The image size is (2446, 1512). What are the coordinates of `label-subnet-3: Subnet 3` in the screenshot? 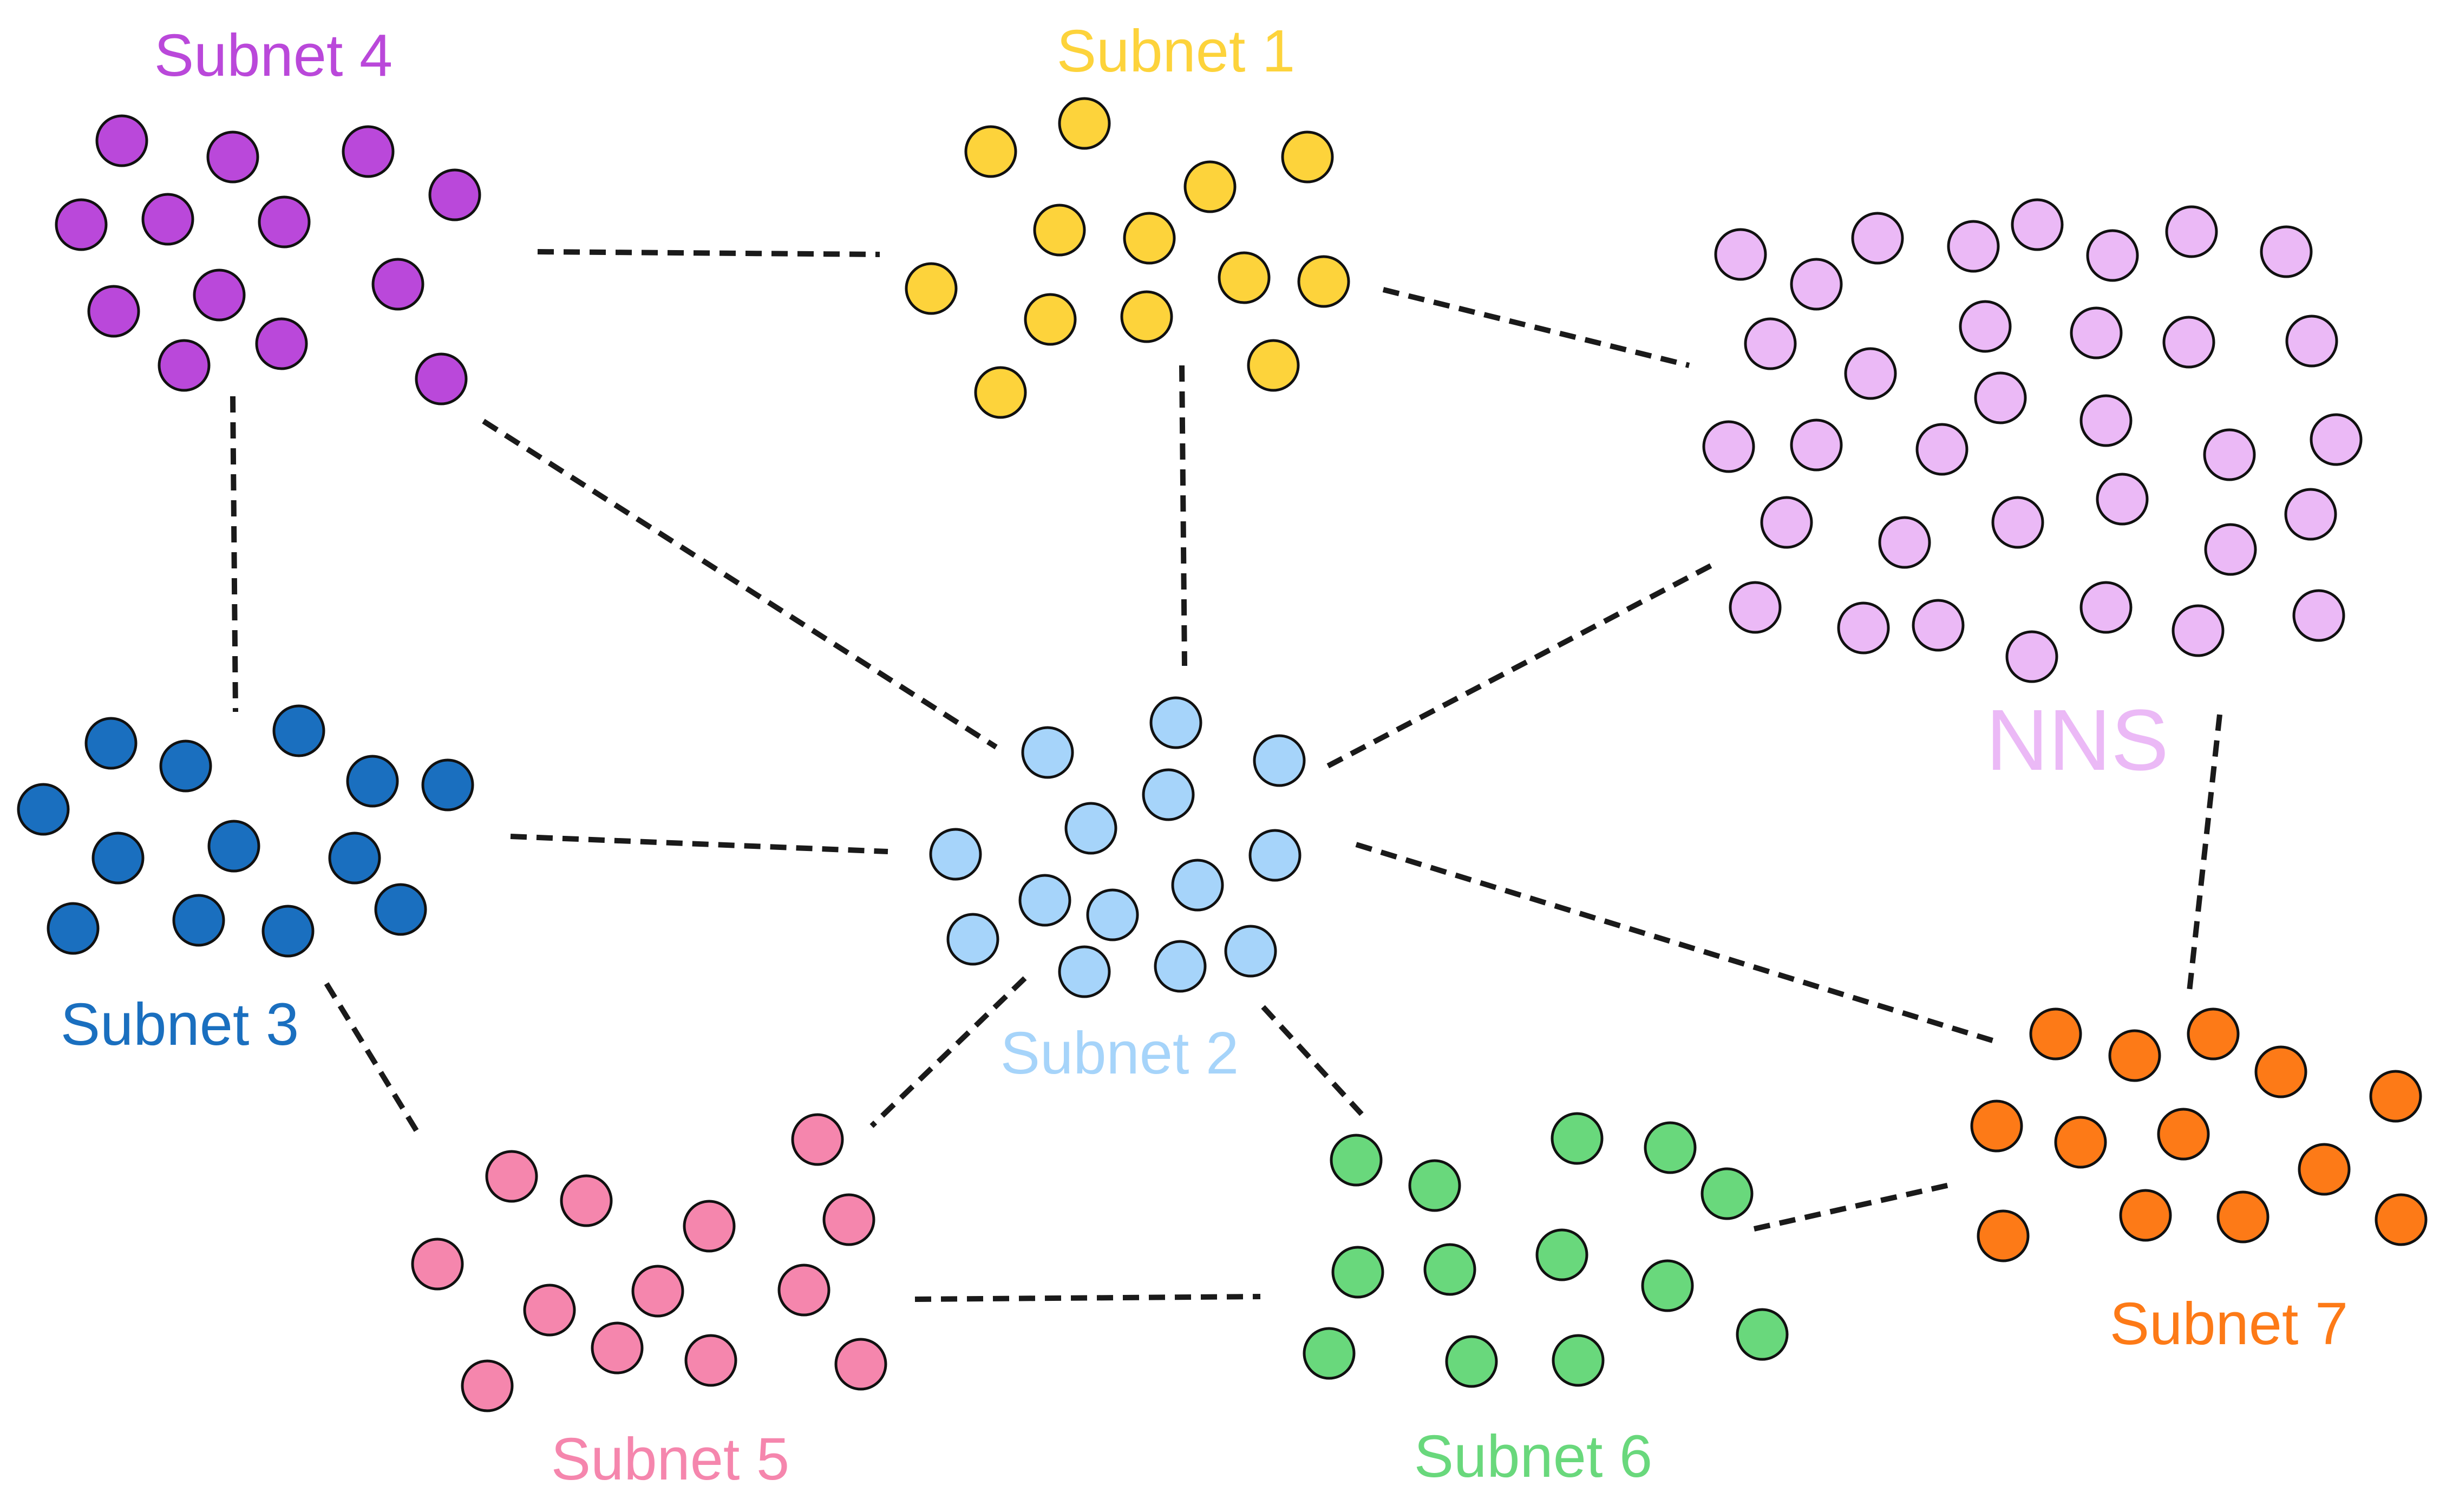 It's located at (180, 1024).